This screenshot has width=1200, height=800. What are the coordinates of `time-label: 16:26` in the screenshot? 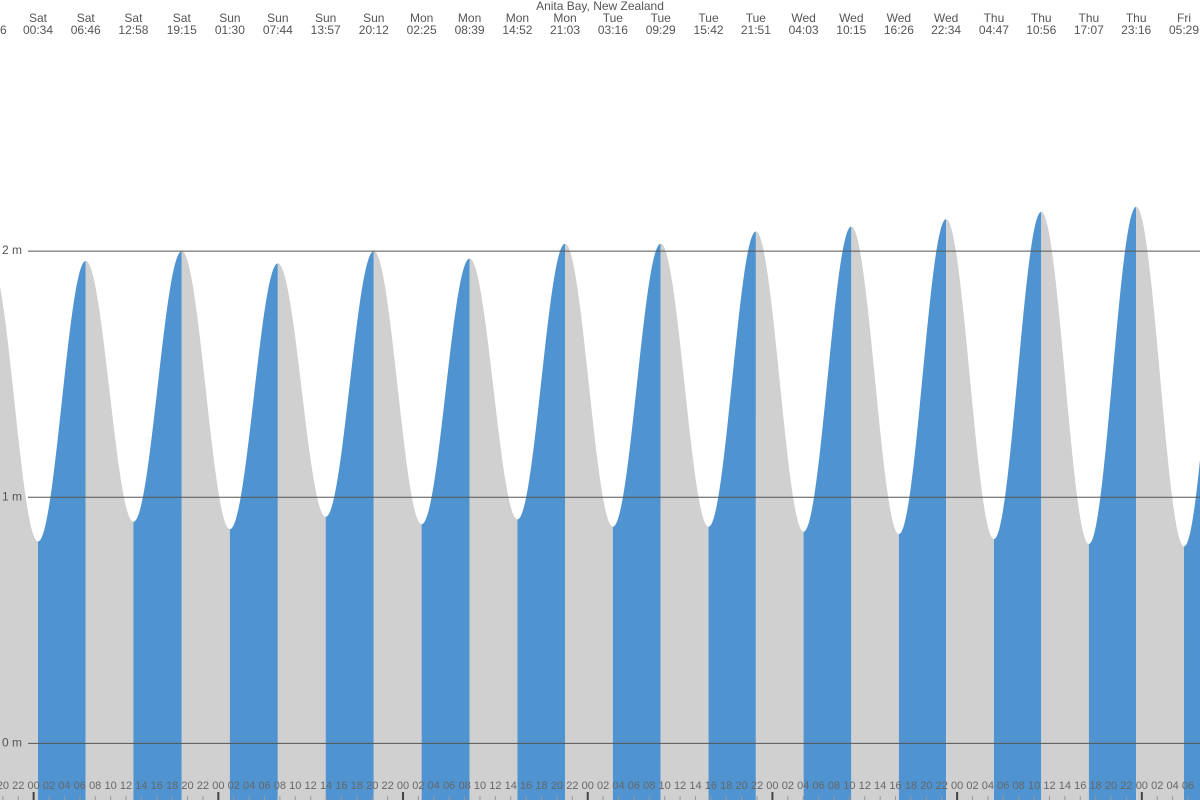 It's located at (899, 30).